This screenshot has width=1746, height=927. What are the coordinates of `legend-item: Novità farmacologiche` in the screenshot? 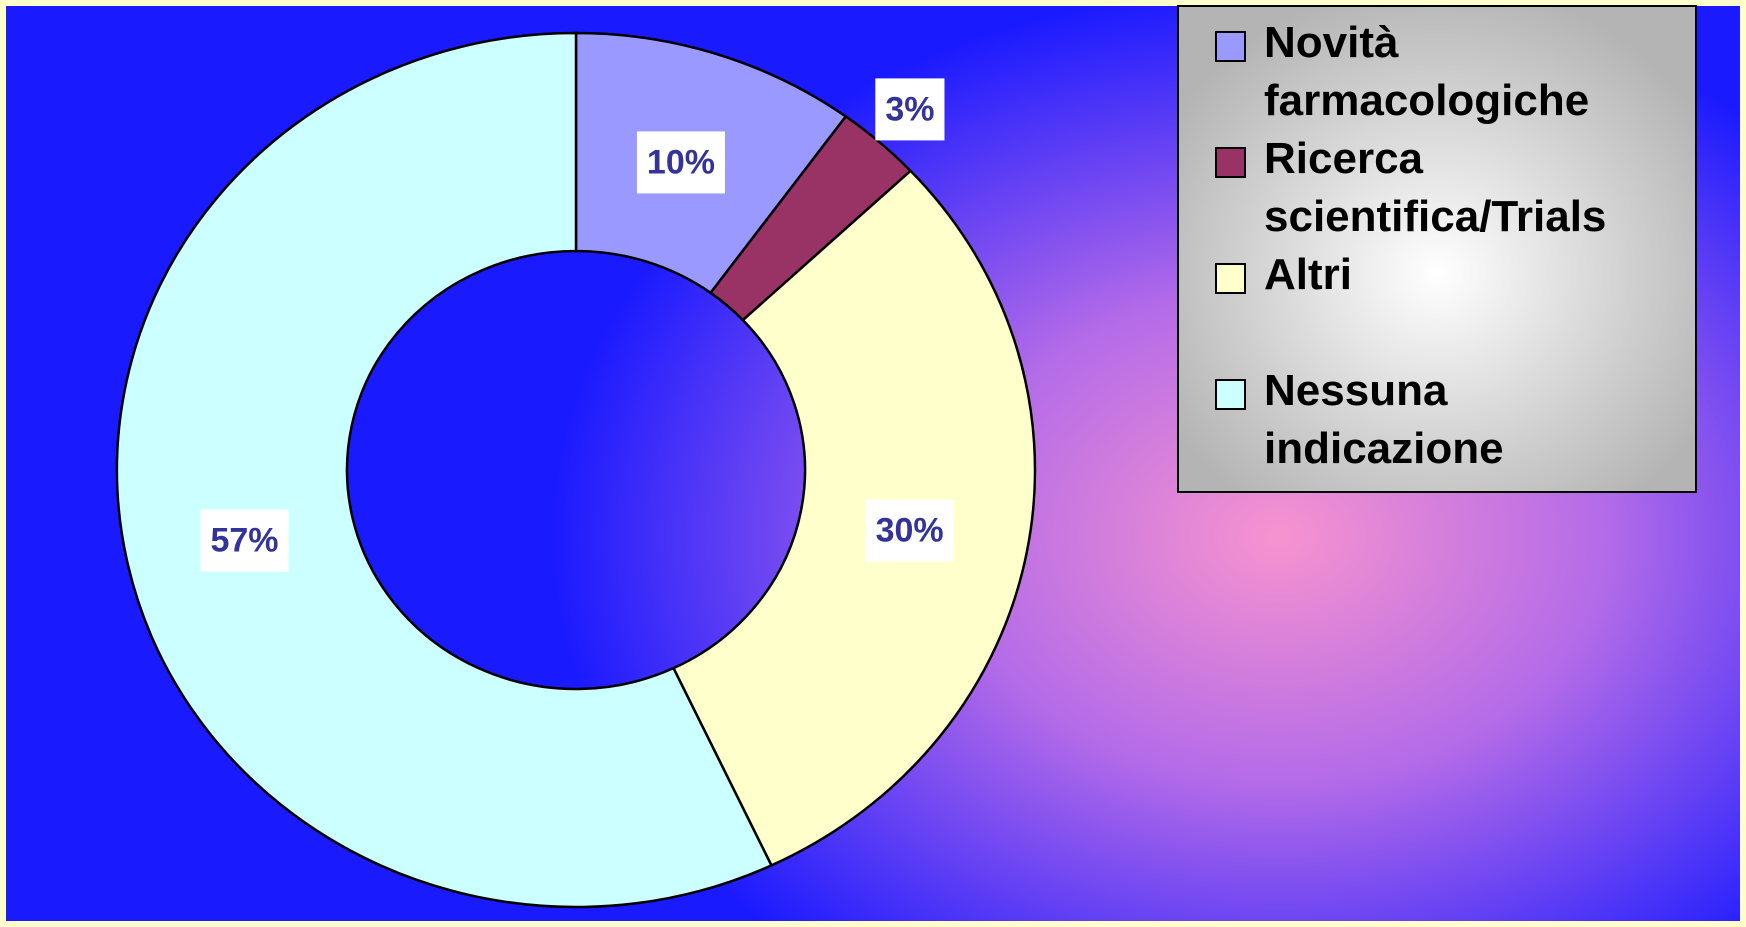 It's located at (1455, 72).